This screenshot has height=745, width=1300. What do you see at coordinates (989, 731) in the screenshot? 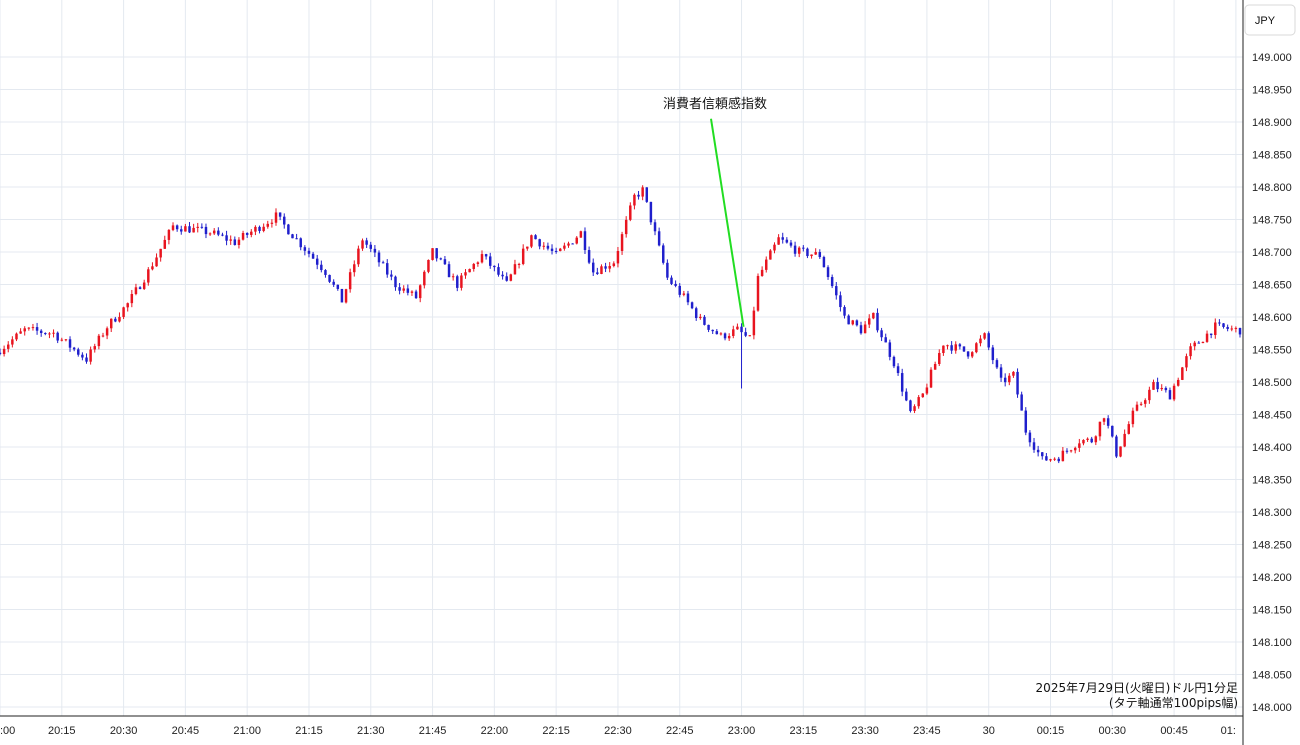
I see `x-tick-label: 30` at bounding box center [989, 731].